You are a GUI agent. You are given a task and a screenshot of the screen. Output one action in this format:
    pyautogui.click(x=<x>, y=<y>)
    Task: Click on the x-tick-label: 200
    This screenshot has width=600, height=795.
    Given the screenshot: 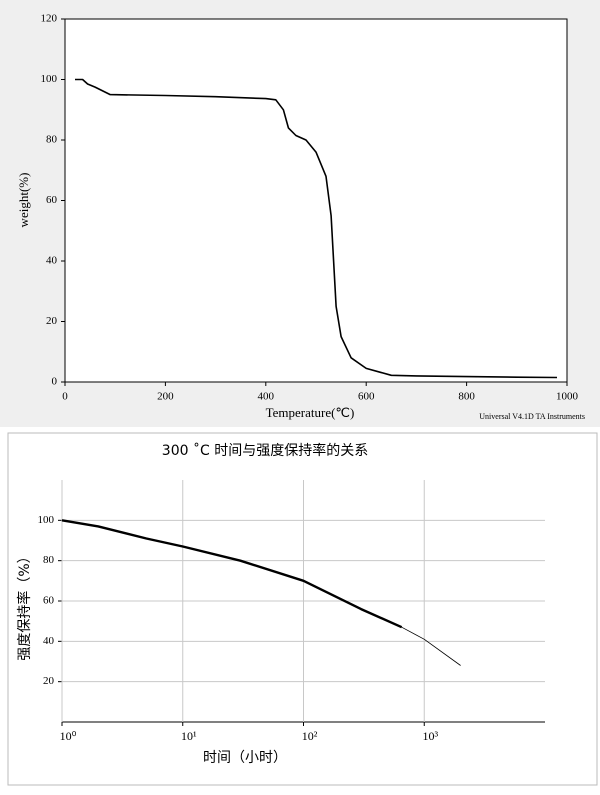 What is the action you would take?
    pyautogui.click(x=165, y=397)
    